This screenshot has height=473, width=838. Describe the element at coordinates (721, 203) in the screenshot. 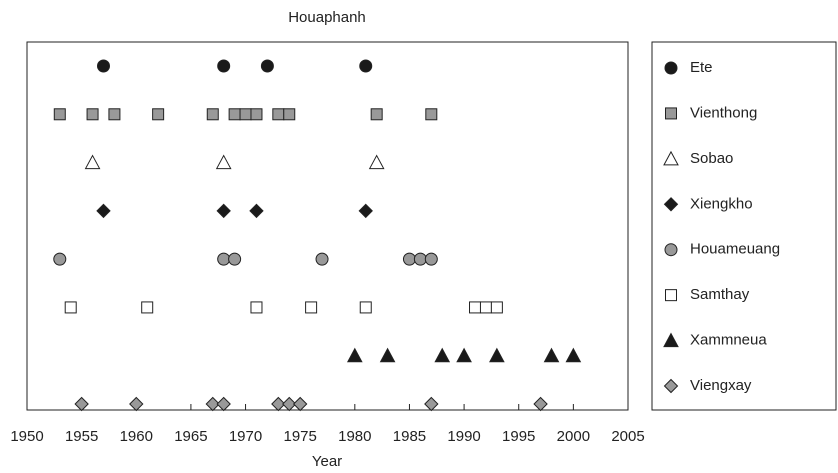

I see `legend-label: Xiengkho` at that location.